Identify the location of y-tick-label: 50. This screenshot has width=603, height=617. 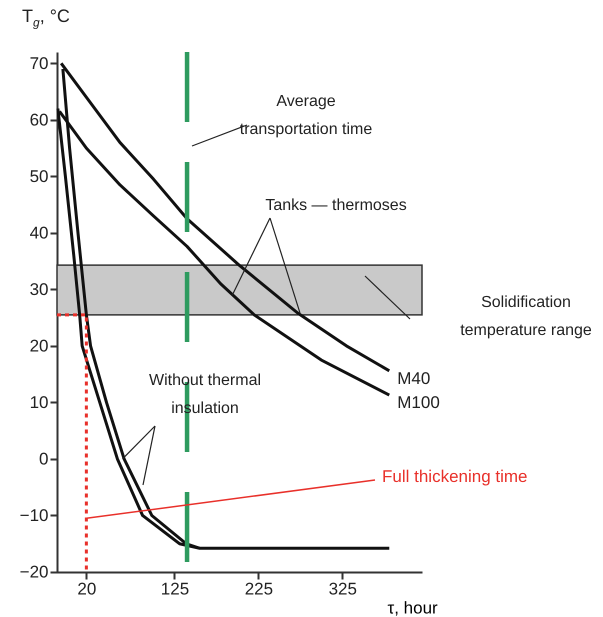
(39, 176).